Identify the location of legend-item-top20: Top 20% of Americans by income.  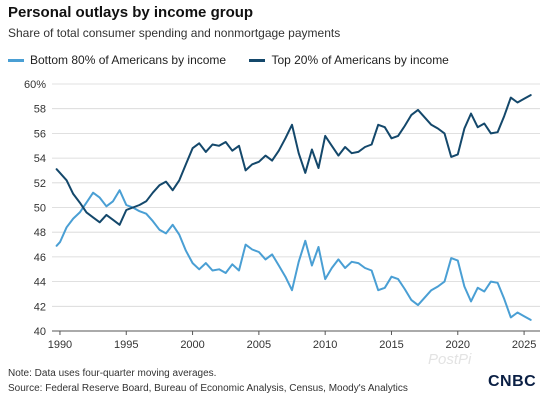
(349, 60).